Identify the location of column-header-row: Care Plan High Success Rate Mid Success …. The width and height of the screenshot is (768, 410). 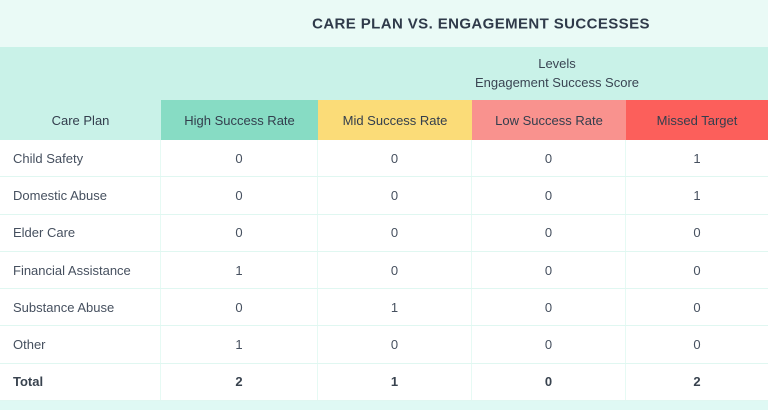
(384, 120).